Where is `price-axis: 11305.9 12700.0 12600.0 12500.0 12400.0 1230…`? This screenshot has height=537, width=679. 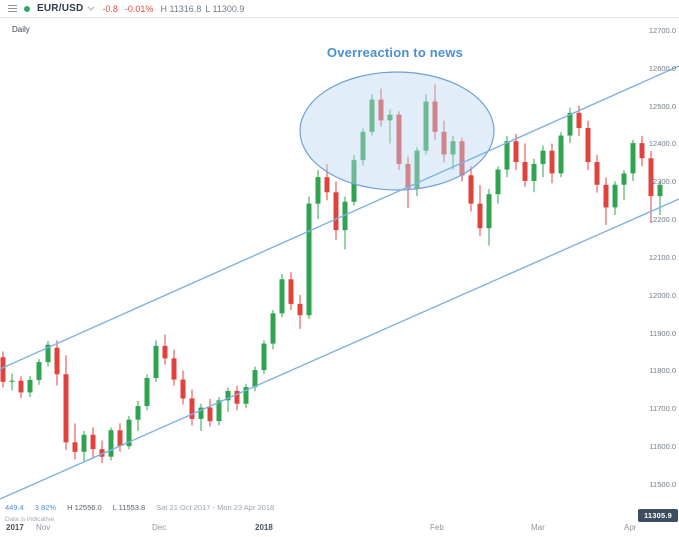
price-axis: 11305.9 12700.0 12600.0 12500.0 12400.0 1230… is located at coordinates (655, 268).